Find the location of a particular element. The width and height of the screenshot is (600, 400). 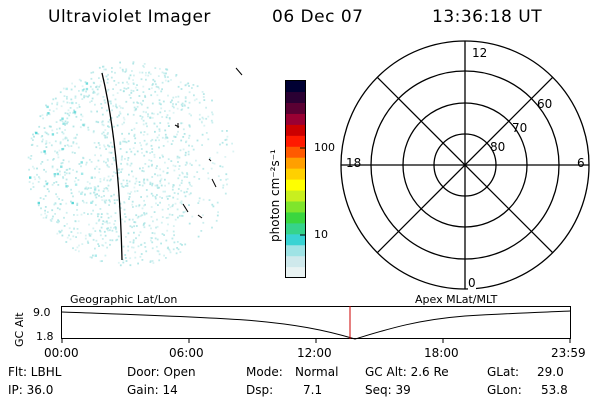

altitude-curve is located at coordinates (316, 325).